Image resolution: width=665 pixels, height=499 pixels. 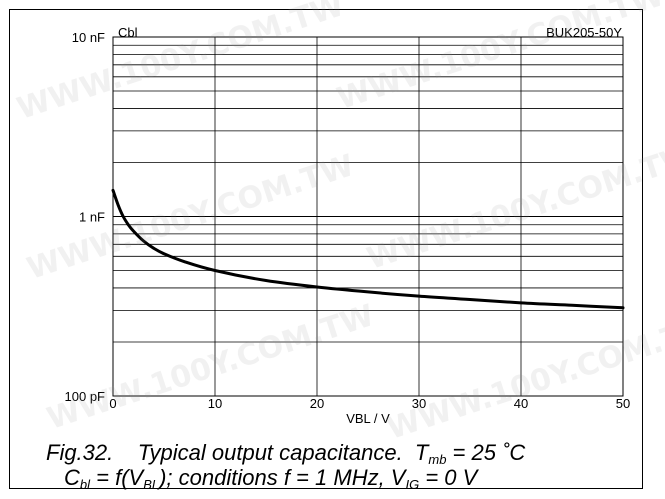 I want to click on y-tick-label-2: 10 nF, so click(x=88, y=37).